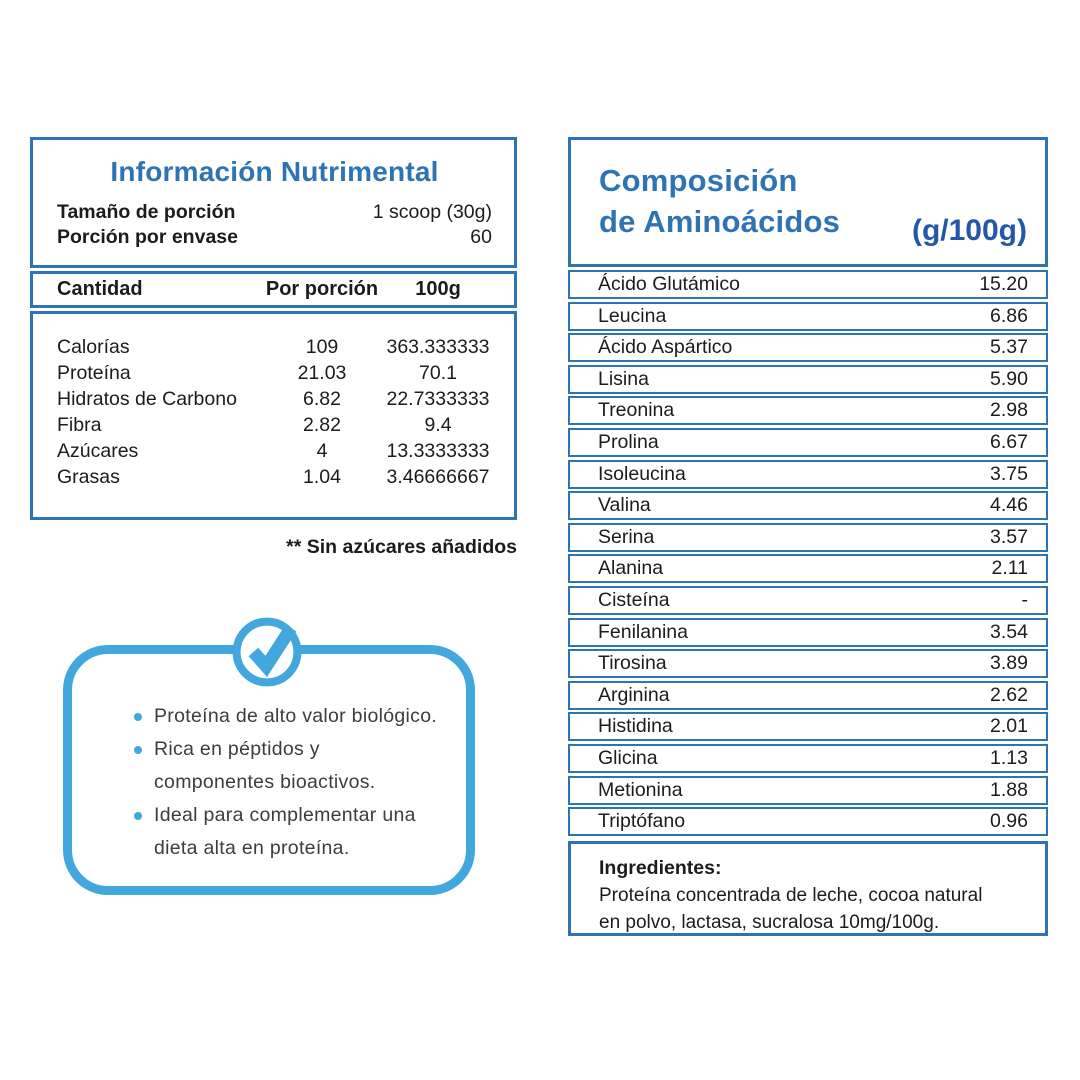 The width and height of the screenshot is (1080, 1080). Describe the element at coordinates (643, 631) in the screenshot. I see `amino-name: Fenilanina` at that location.